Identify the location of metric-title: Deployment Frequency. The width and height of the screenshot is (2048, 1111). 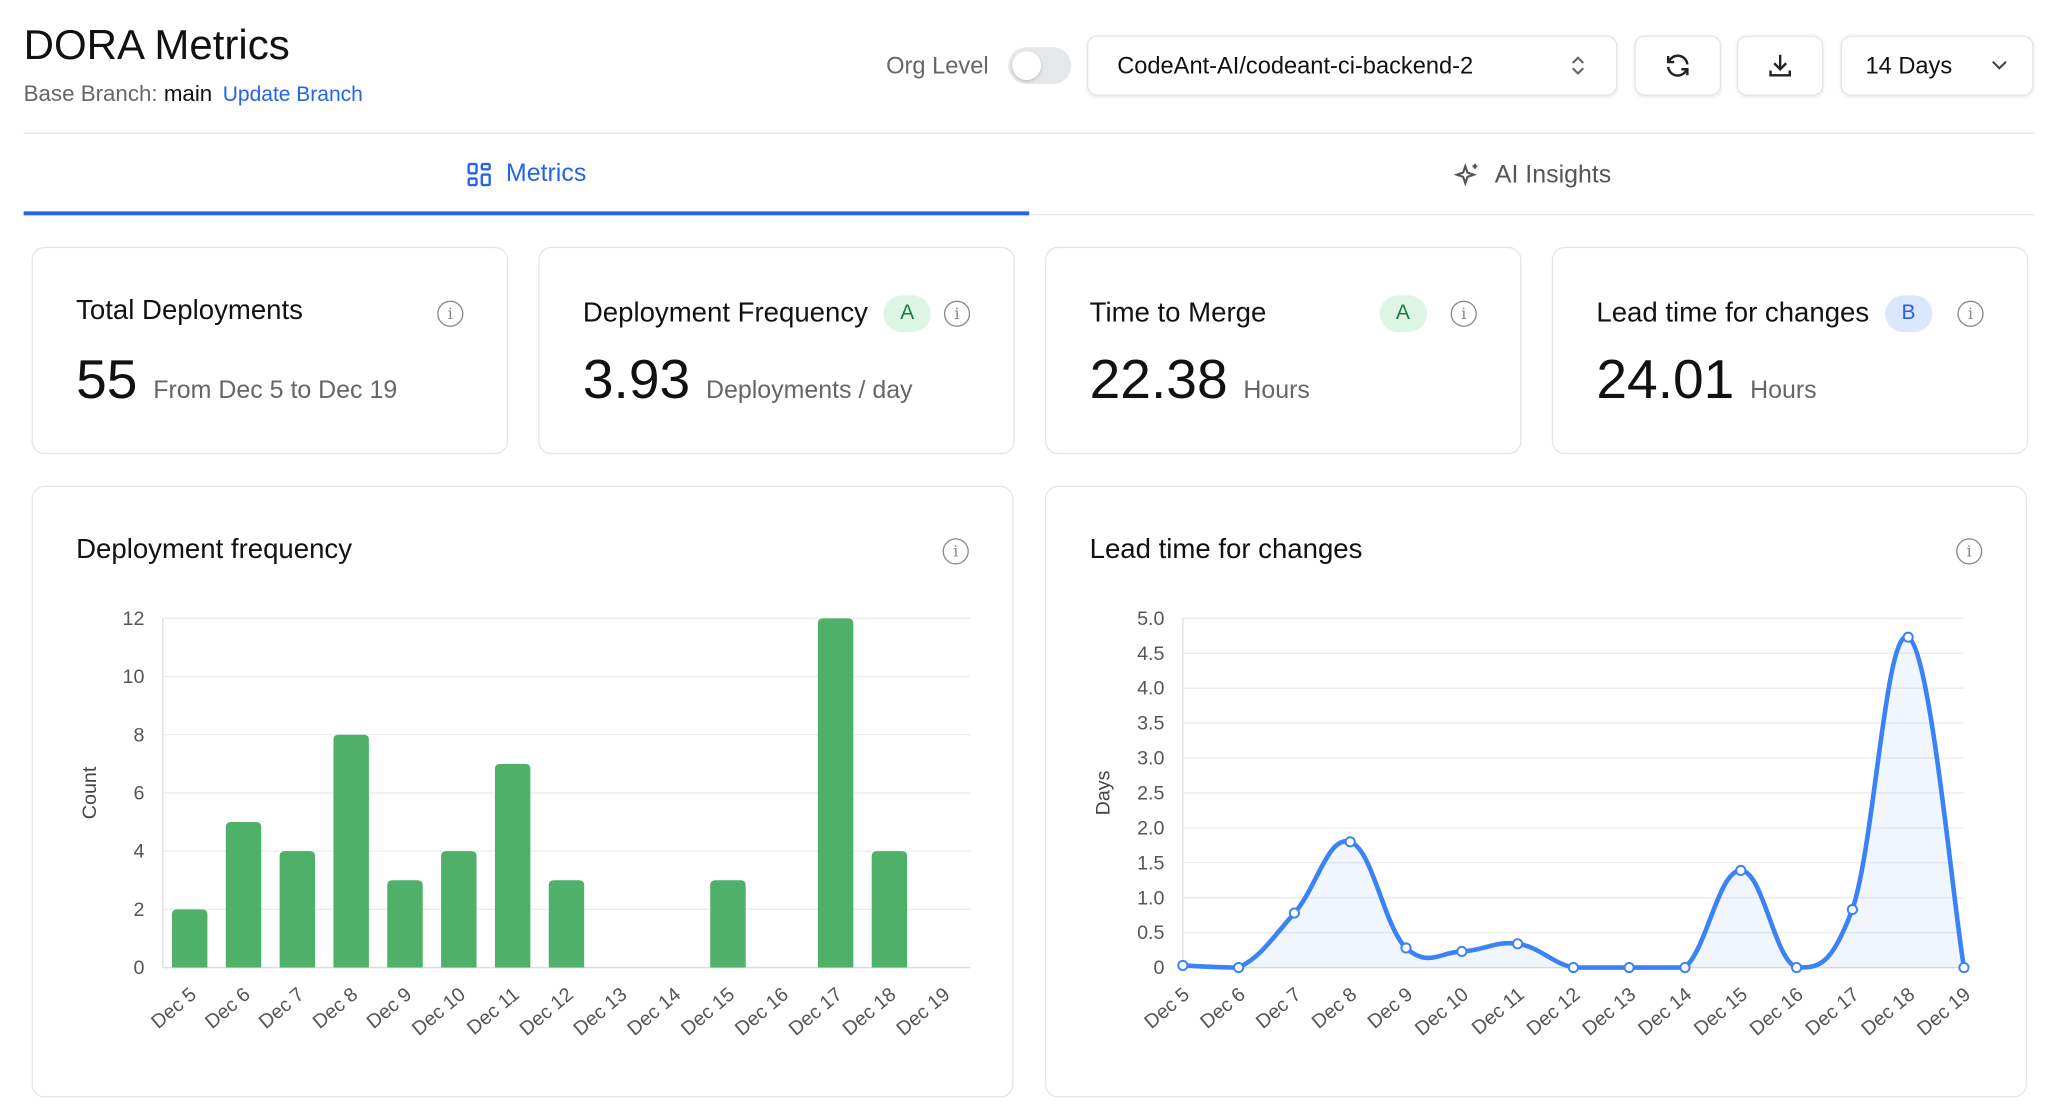
(725, 313).